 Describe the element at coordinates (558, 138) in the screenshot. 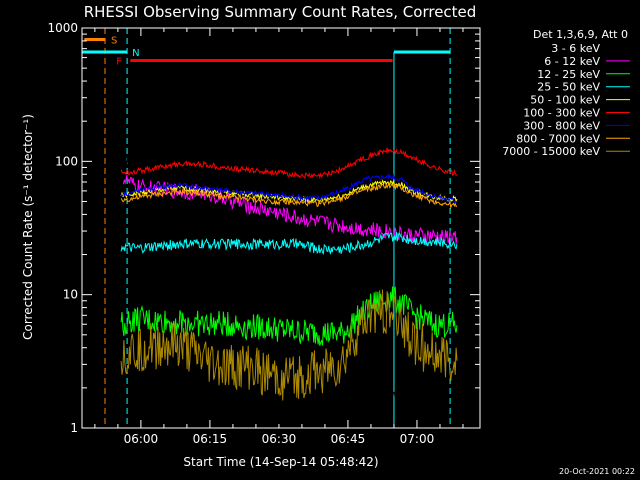

I see `legend-entry-label: 800 - 7000 keV` at that location.